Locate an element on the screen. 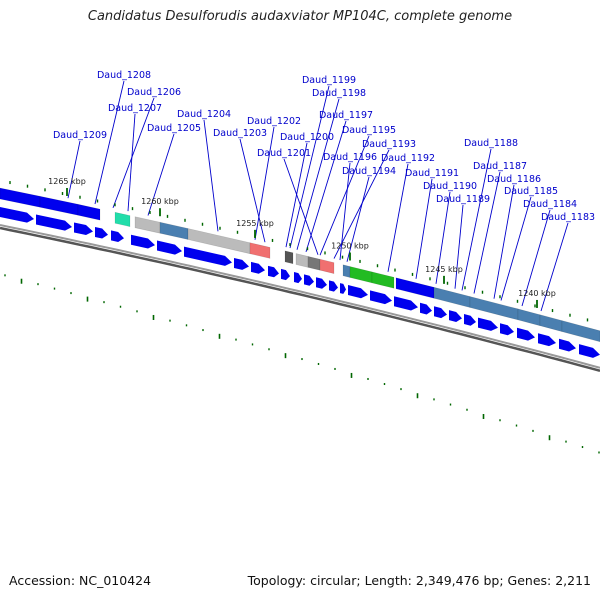  gene-label: Daud_1203 is located at coordinates (240, 133).